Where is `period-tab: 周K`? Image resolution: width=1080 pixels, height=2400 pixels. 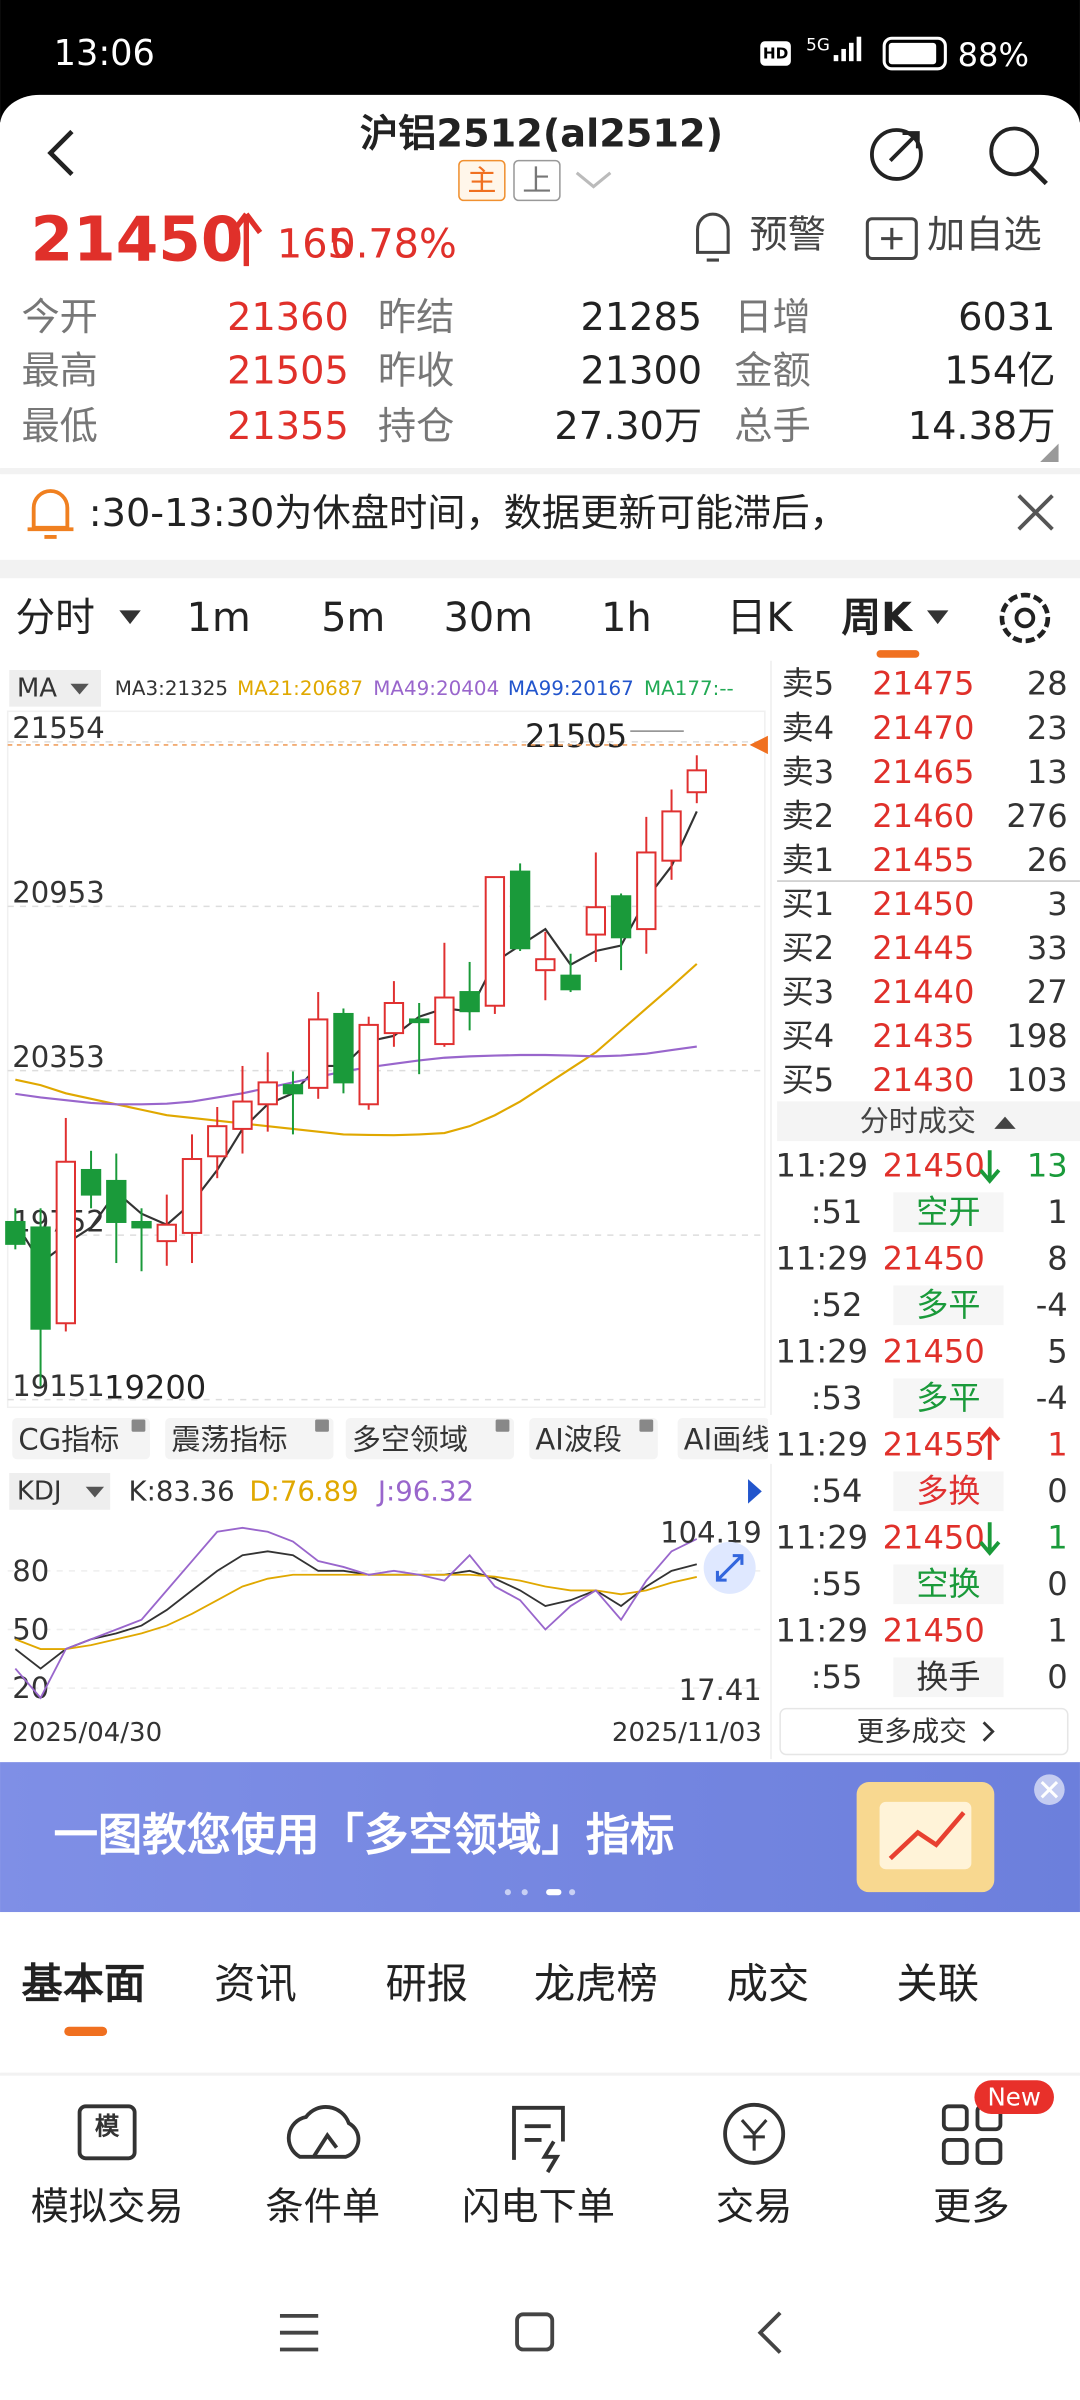 period-tab: 周K is located at coordinates (877, 618).